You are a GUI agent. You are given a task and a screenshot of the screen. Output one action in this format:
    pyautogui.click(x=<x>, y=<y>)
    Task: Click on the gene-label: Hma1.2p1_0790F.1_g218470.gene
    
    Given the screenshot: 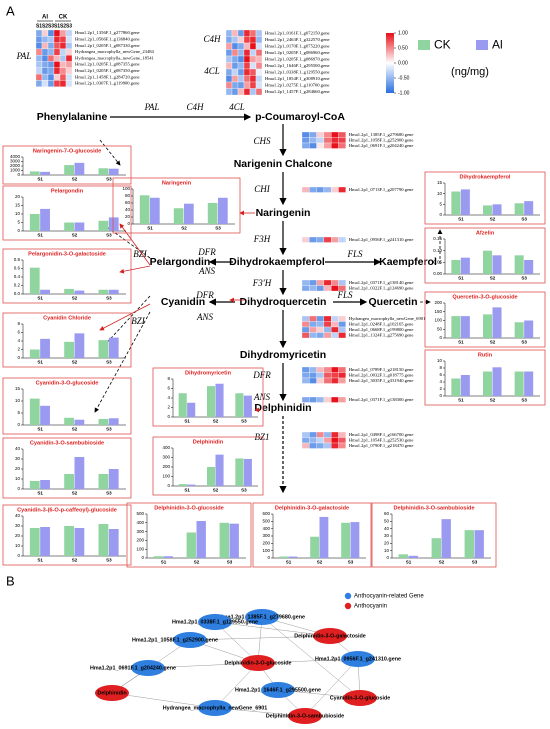 What is the action you would take?
    pyautogui.click(x=381, y=445)
    